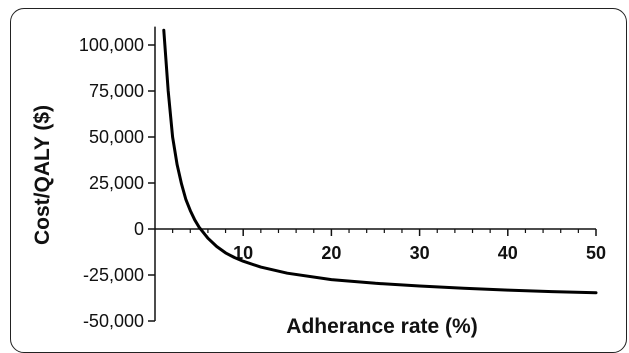 The height and width of the screenshot is (353, 629). I want to click on y-axis-title: Cost/QALY ($), so click(42, 175).